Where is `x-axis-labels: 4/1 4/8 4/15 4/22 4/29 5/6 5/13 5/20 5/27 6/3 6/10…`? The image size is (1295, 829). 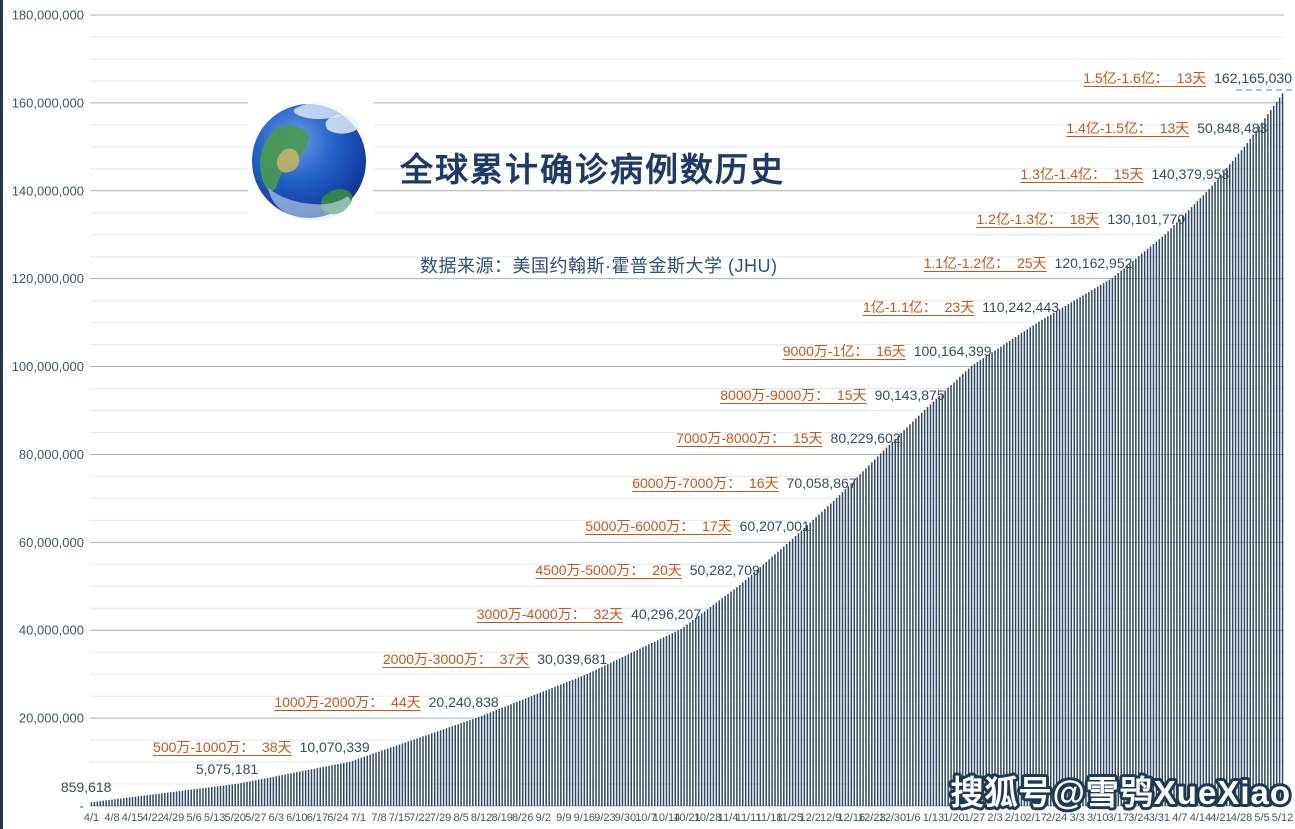
x-axis-labels: 4/1 4/8 4/15 4/22 4/29 5/6 5/13 5/20 5/27 6/3 6/10… is located at coordinates (688, 818).